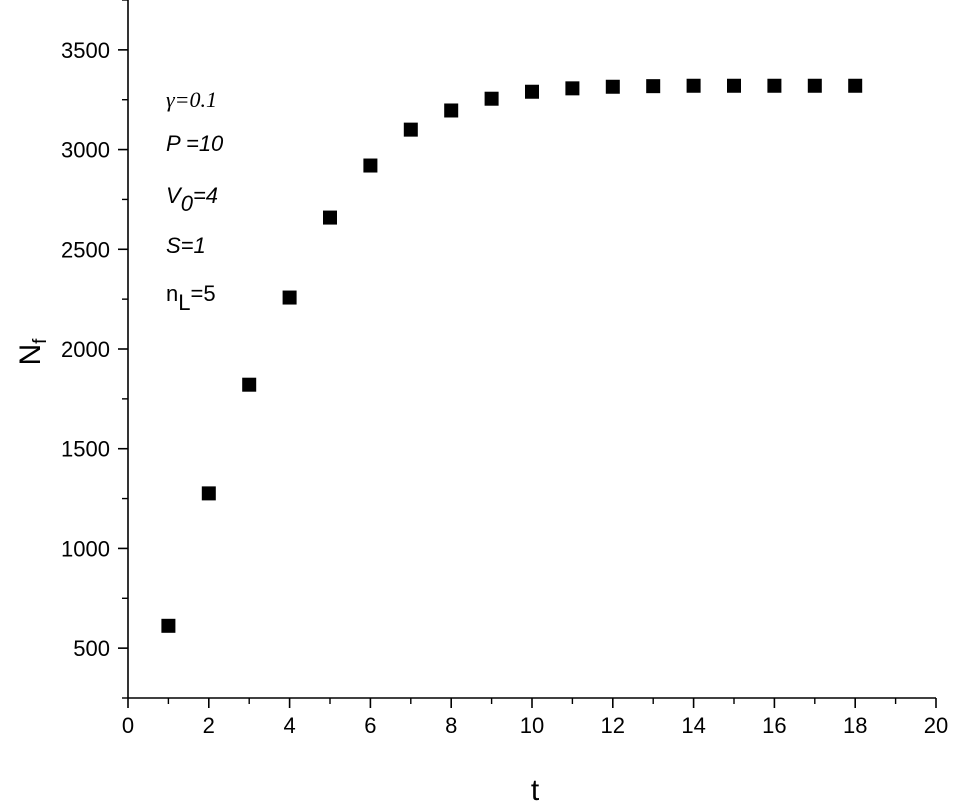  I want to click on annotation-p: P =10, so click(195, 143).